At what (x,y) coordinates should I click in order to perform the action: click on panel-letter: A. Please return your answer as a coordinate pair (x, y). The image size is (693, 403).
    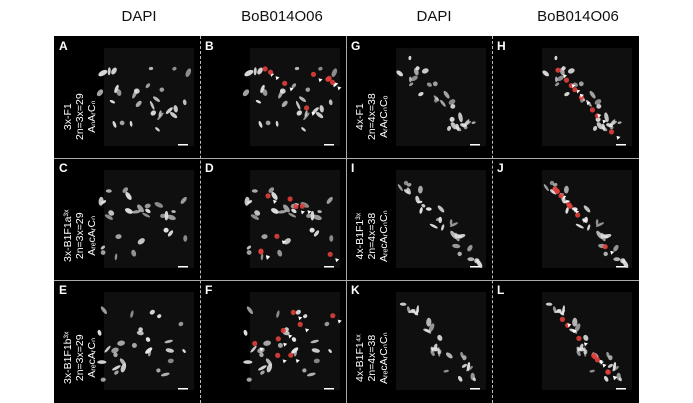
    Looking at the image, I should click on (63, 46).